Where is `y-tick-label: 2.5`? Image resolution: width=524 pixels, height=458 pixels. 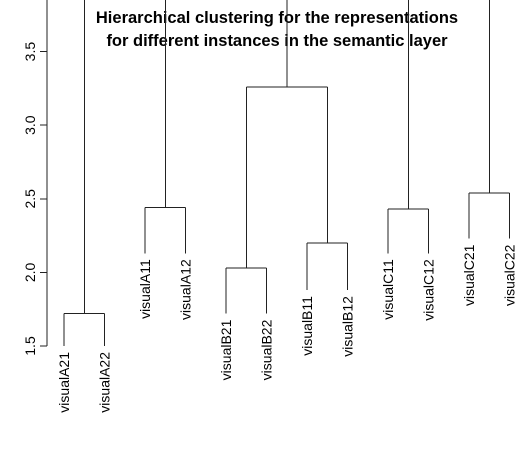 y-tick-label: 2.5 is located at coordinates (30, 199).